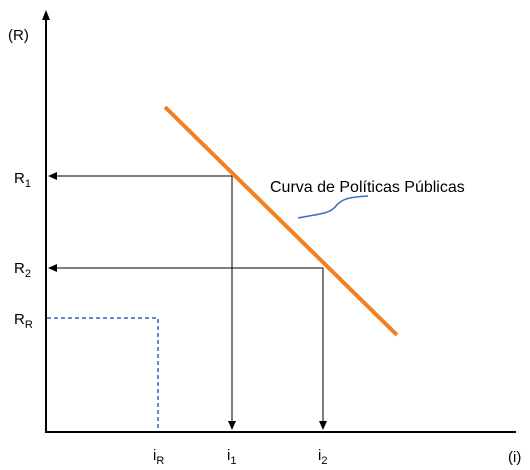 The image size is (530, 470). I want to click on arrow-r1, so click(52, 176).